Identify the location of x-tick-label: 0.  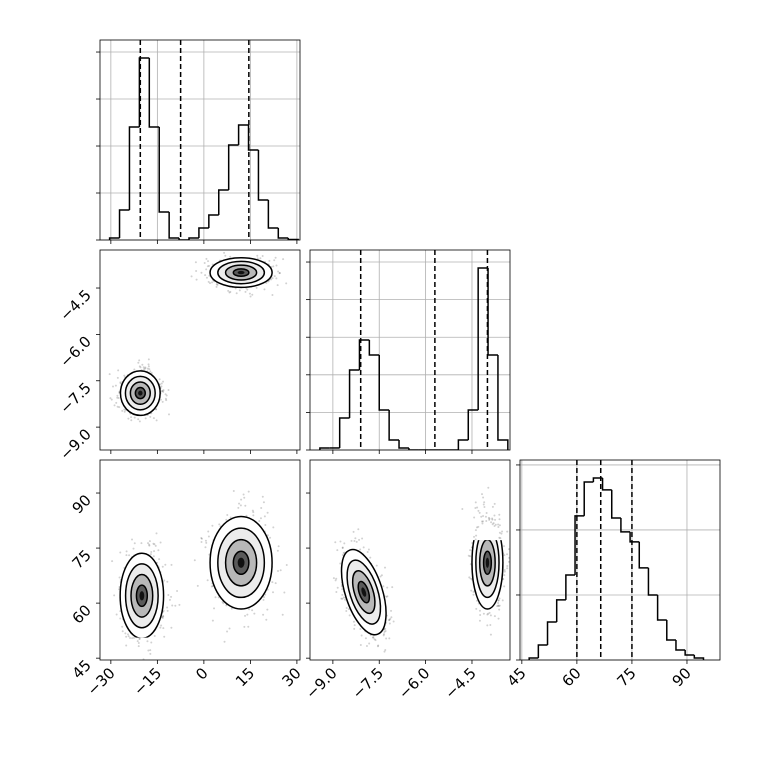
(201, 673).